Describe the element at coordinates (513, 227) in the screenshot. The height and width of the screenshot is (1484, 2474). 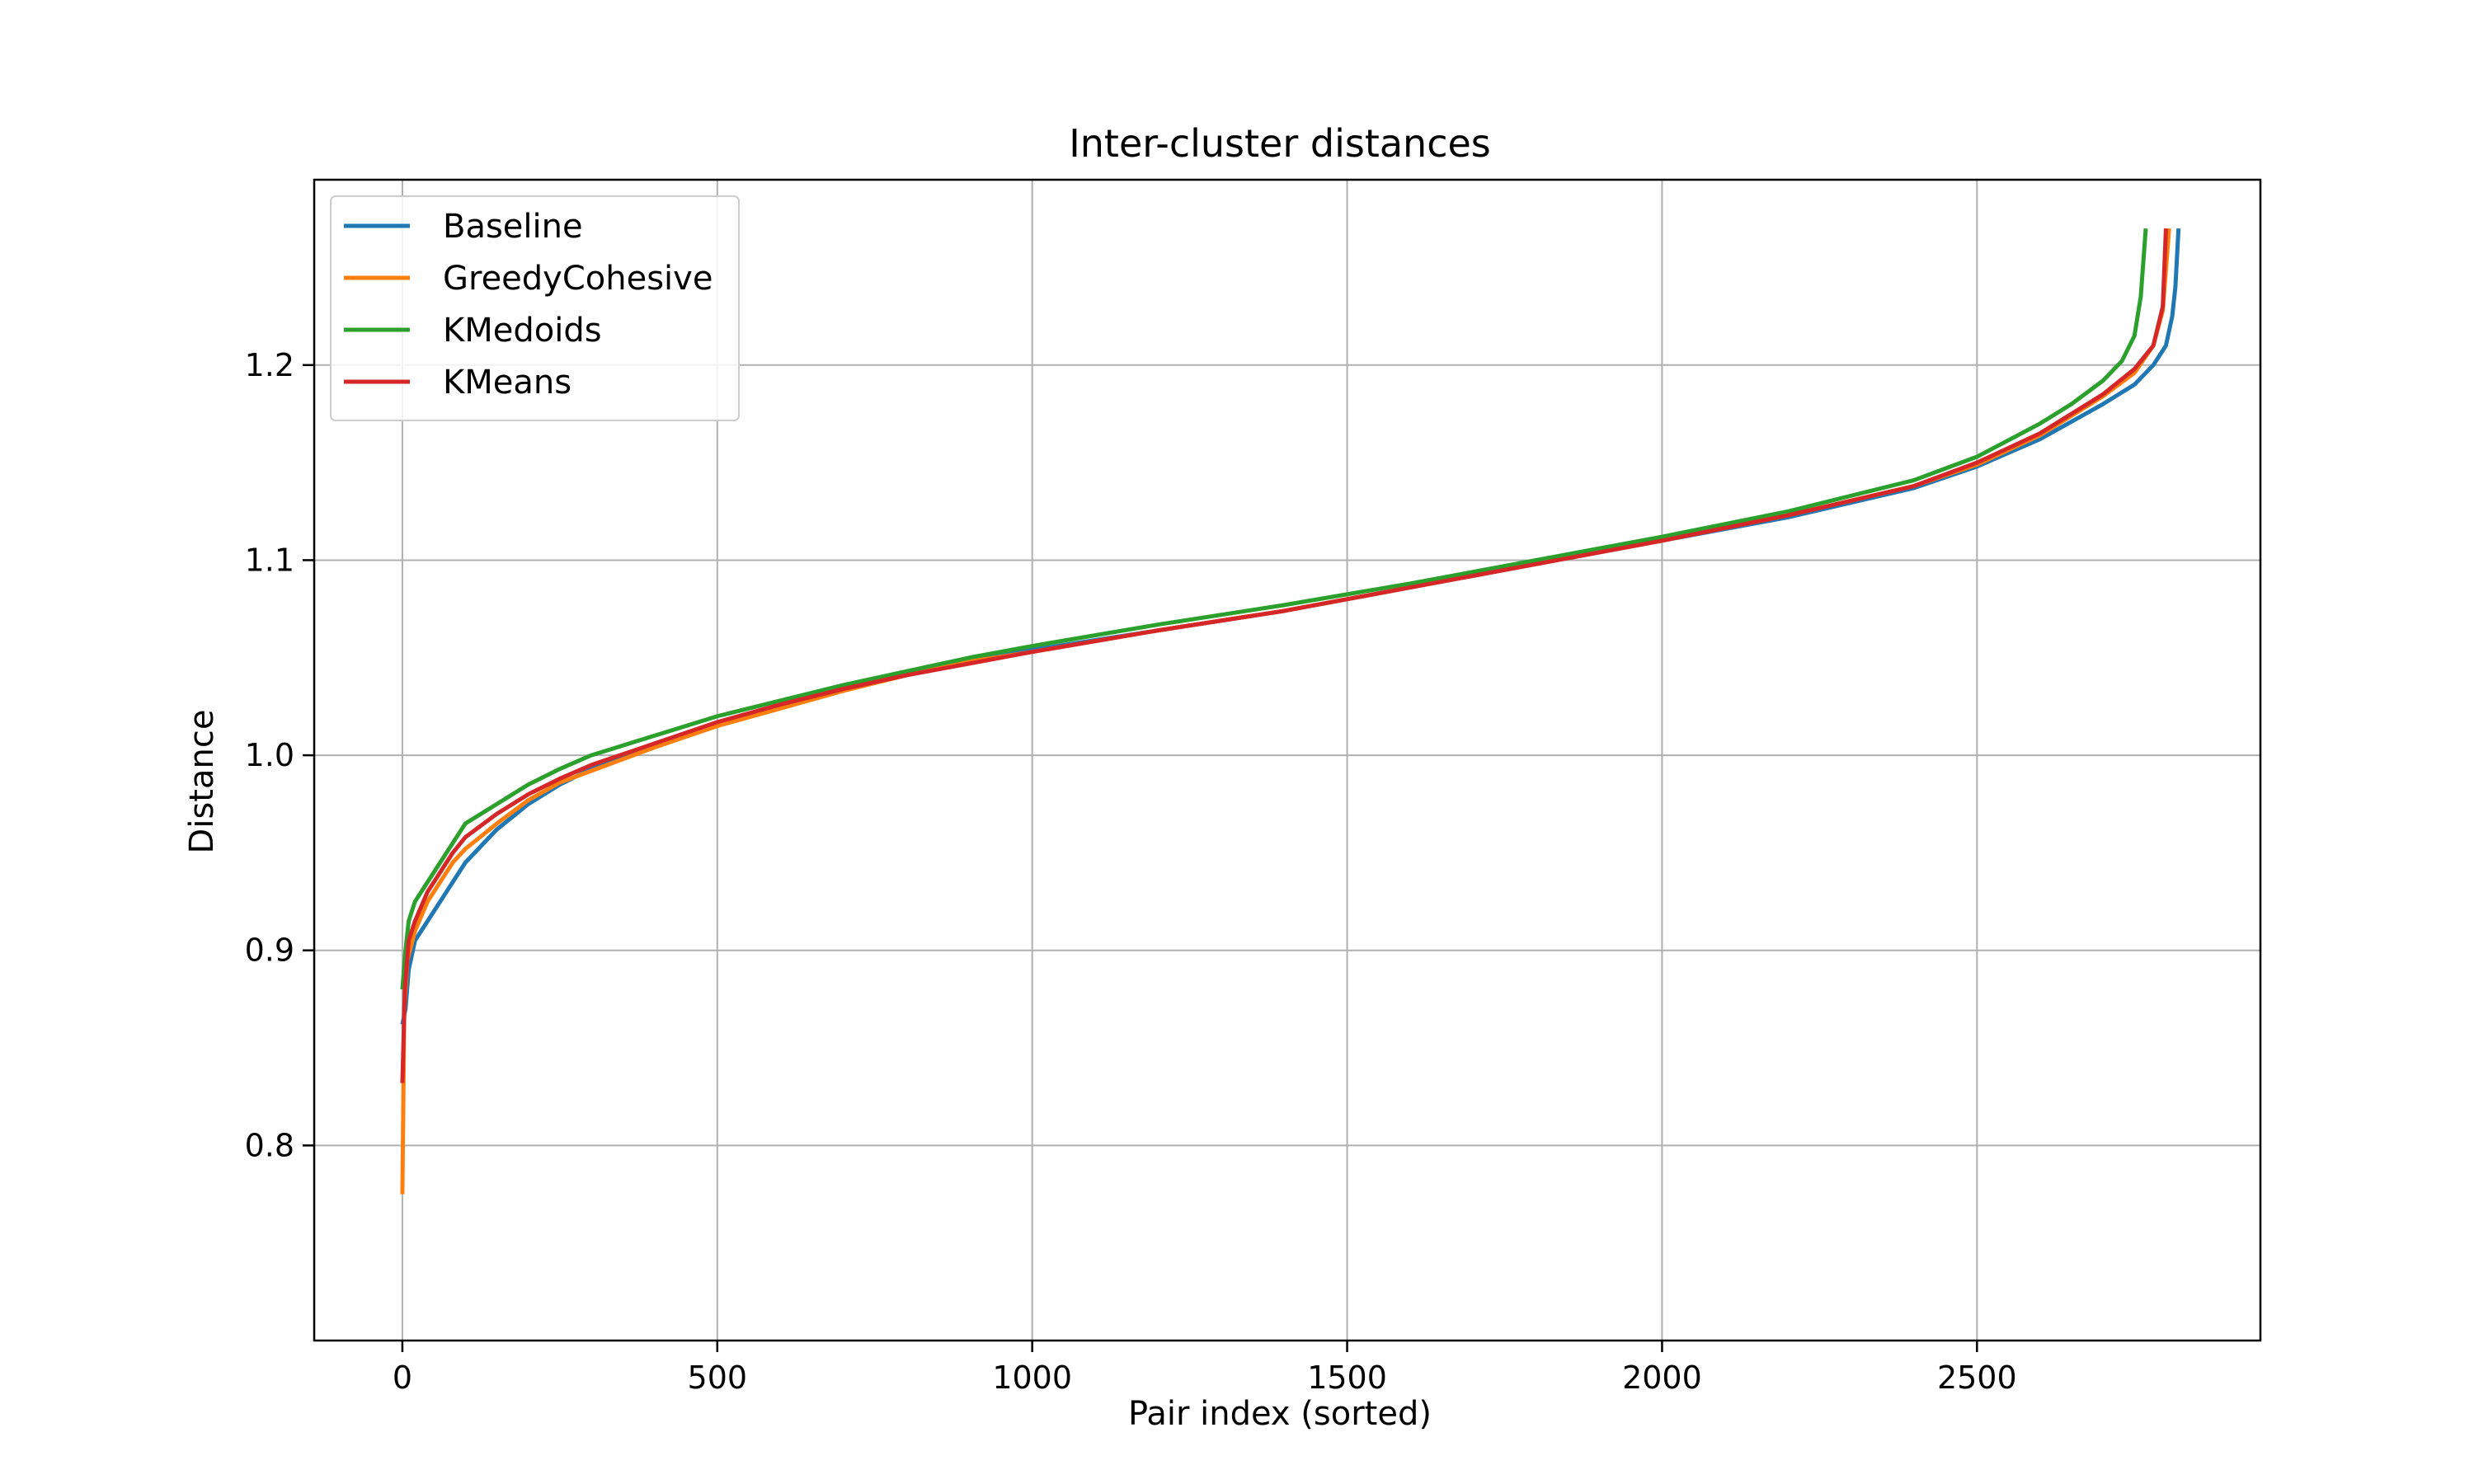
I see `legend-label-baseline: Baseline` at that location.